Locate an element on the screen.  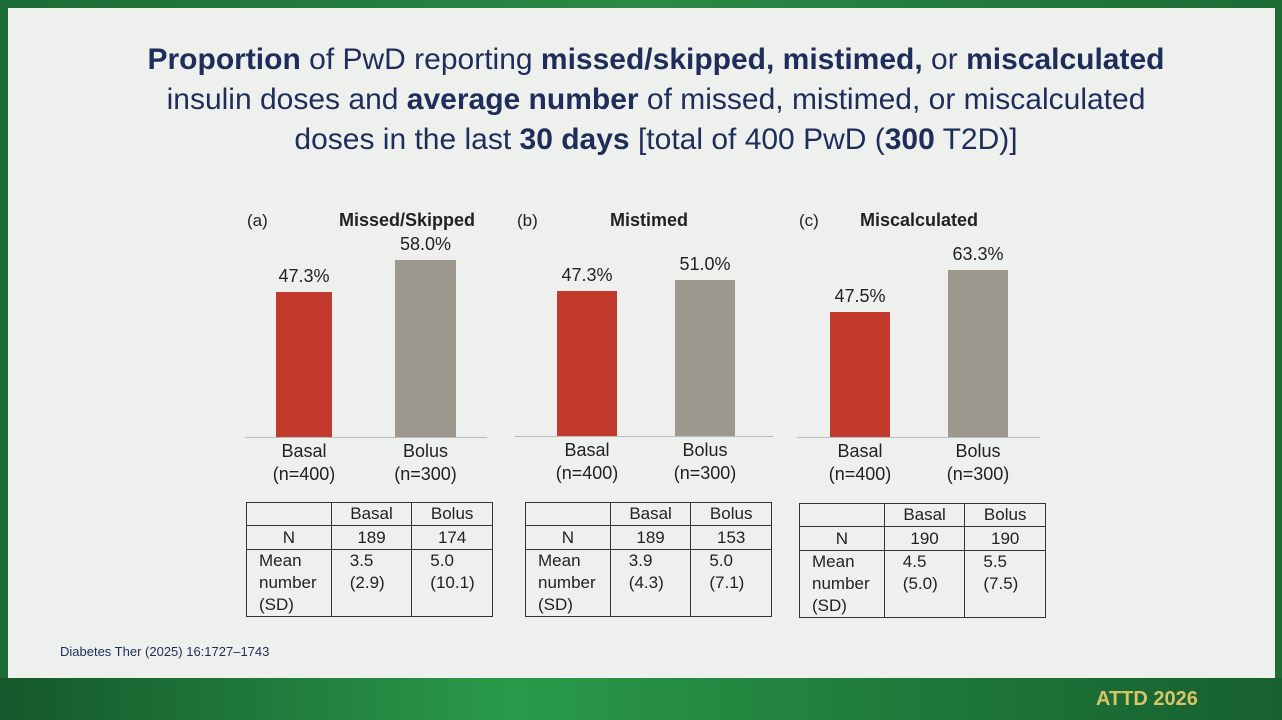
table-row: Mean number (SD) 3.9 (4.3) 5.0 (7.1) is located at coordinates (648, 583).